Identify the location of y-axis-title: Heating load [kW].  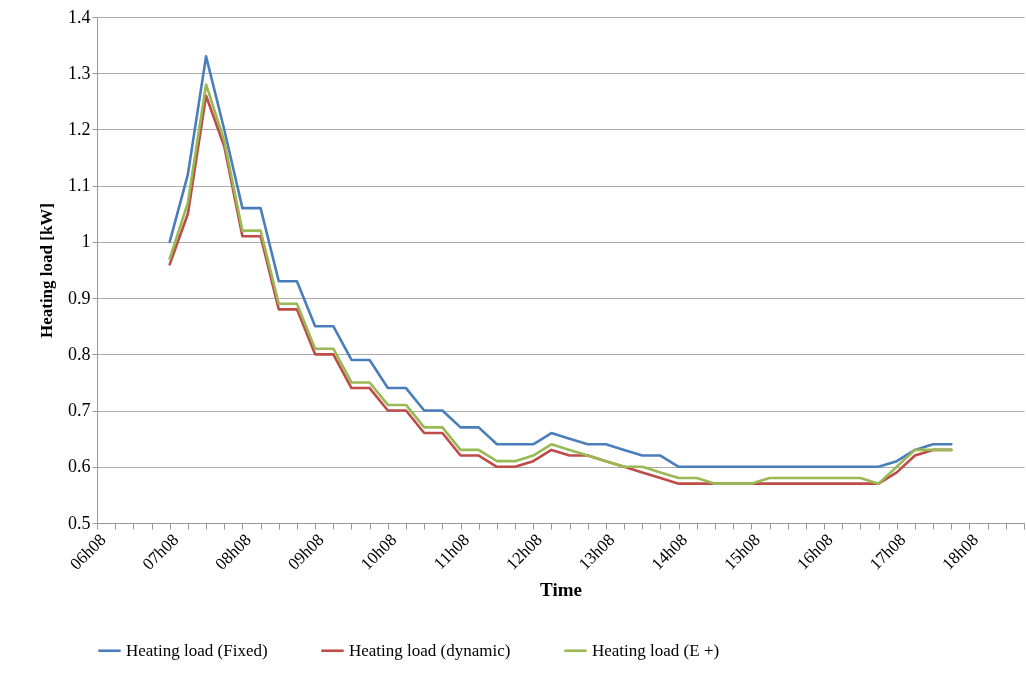
(46, 270).